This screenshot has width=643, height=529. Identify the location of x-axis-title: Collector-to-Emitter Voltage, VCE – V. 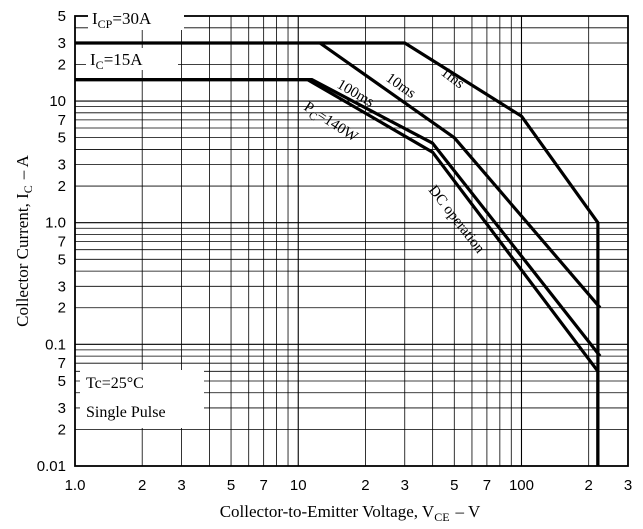
(350, 513).